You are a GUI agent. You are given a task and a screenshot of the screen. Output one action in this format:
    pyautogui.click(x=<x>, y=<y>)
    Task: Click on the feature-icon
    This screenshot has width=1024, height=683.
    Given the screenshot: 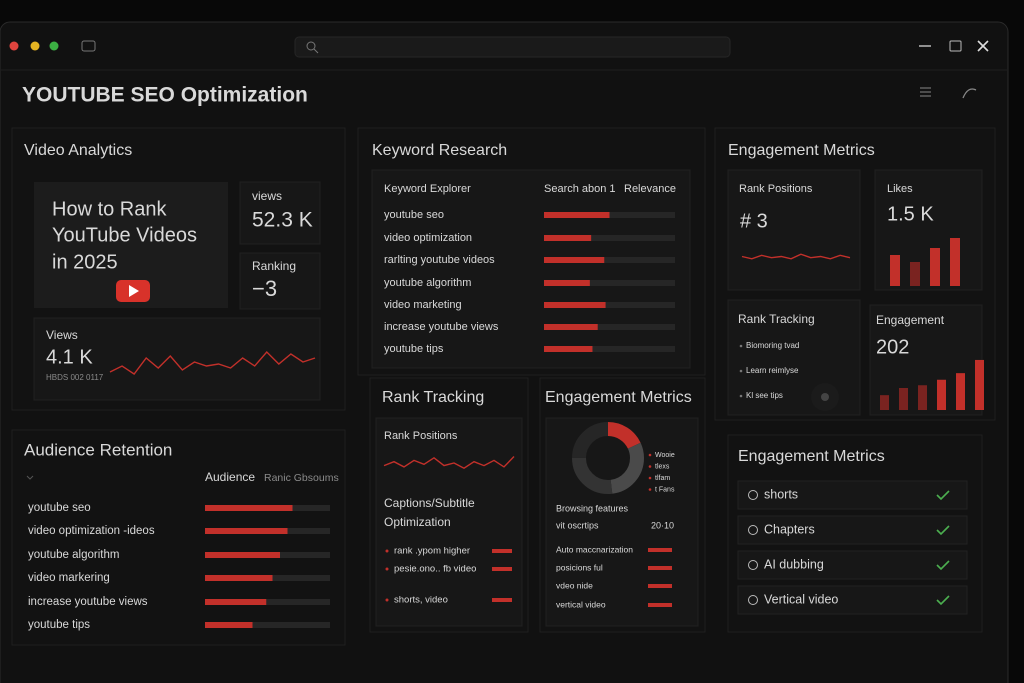 What is the action you would take?
    pyautogui.click(x=753, y=495)
    